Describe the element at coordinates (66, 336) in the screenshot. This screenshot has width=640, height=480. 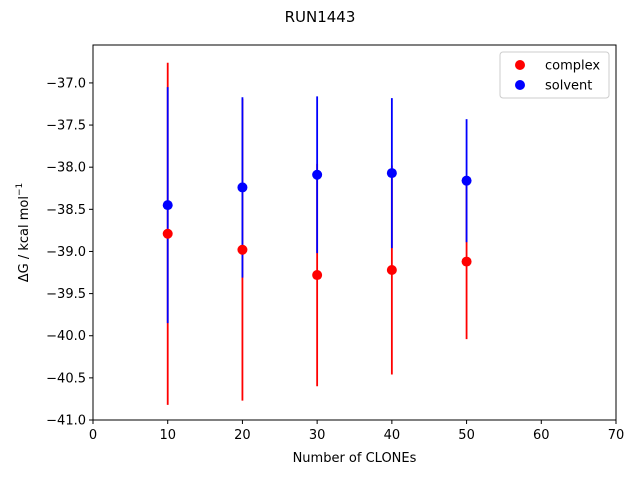
I see `y-tick-label: −40.0` at that location.